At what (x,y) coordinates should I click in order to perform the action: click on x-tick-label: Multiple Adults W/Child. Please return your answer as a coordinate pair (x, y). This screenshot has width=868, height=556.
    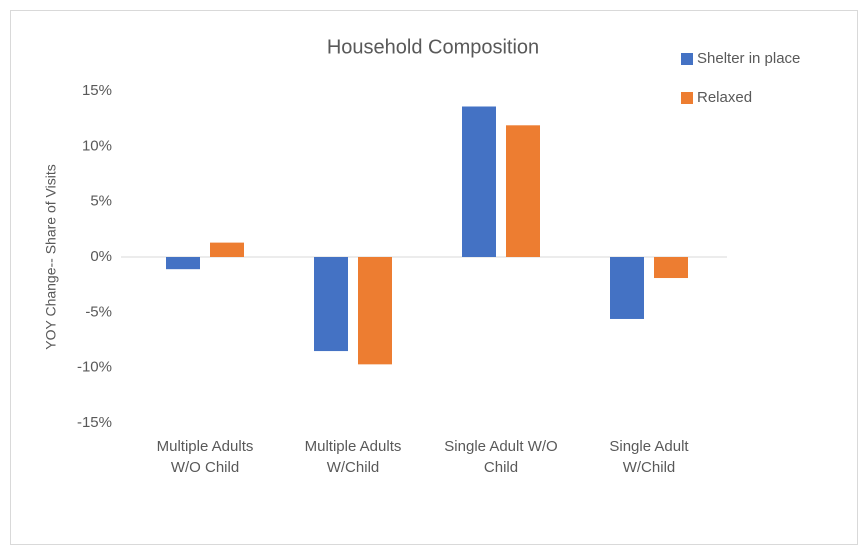
    Looking at the image, I should click on (353, 457).